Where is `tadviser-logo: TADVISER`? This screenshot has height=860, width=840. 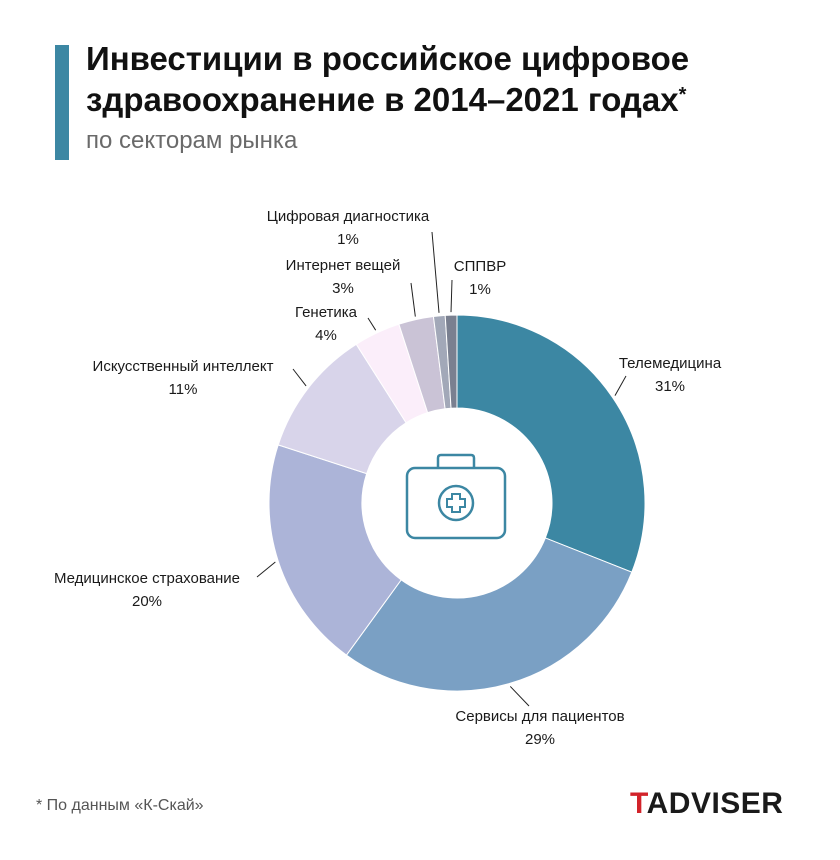
tadviser-logo: TADVISER is located at coordinates (706, 804).